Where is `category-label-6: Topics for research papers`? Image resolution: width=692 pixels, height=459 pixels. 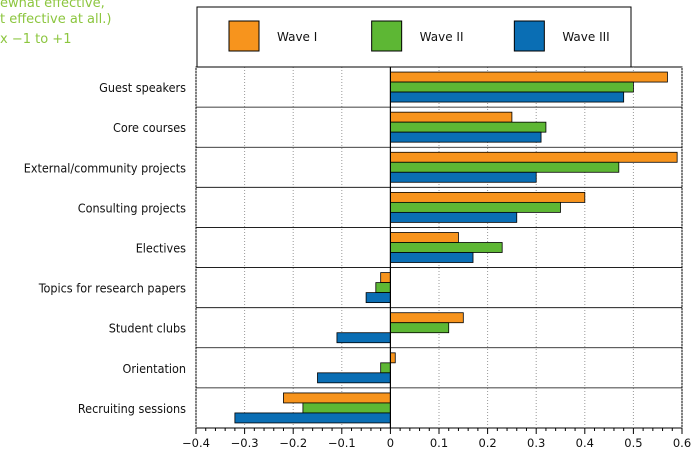
category-label-6: Topics for research papers is located at coordinates (112, 288).